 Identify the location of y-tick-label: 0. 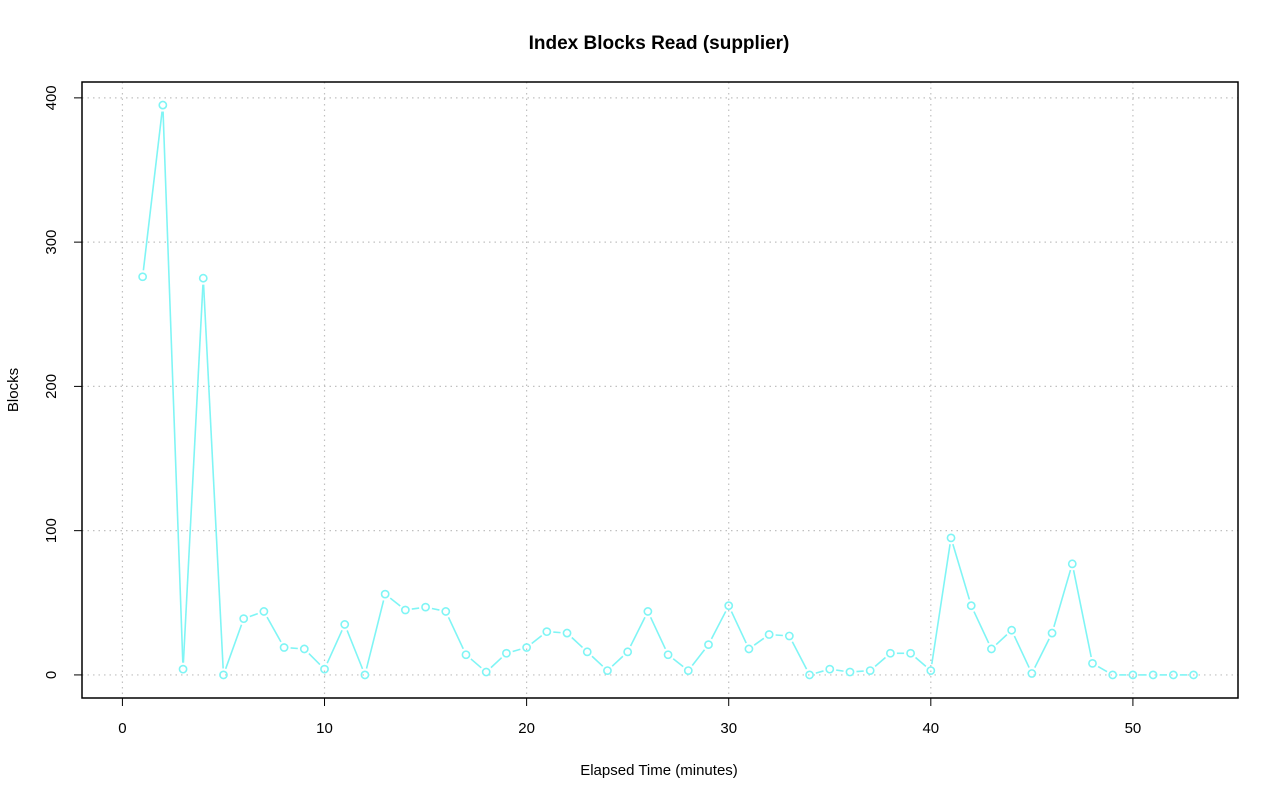
(51, 675).